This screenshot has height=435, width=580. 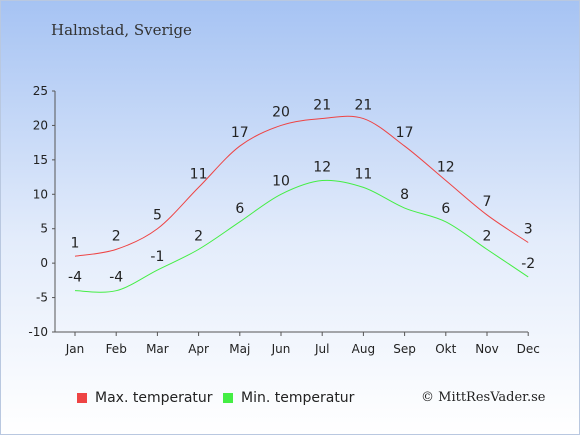 I want to click on max-data-label: 3, so click(x=528, y=229).